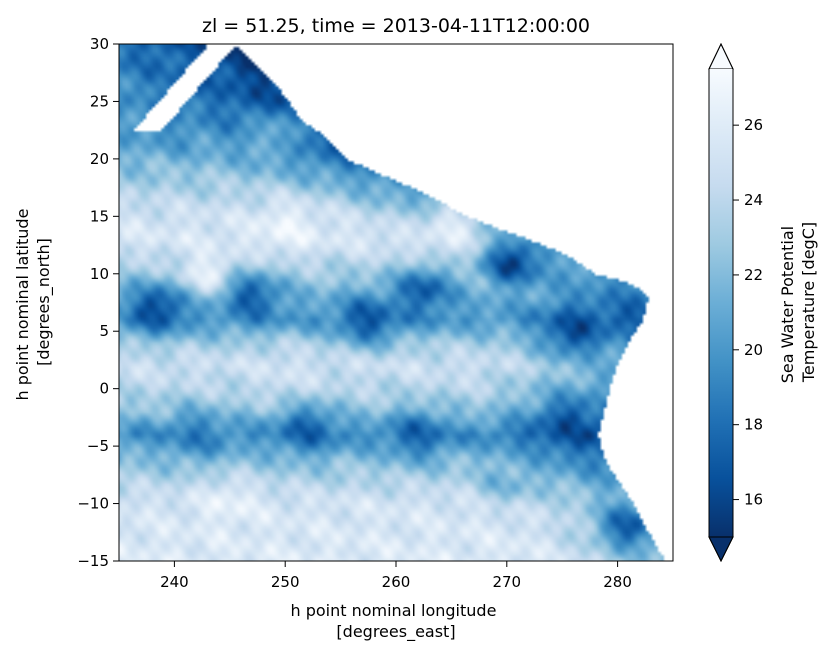 The width and height of the screenshot is (833, 657). I want to click on y-tick-label: −5, so click(98, 446).